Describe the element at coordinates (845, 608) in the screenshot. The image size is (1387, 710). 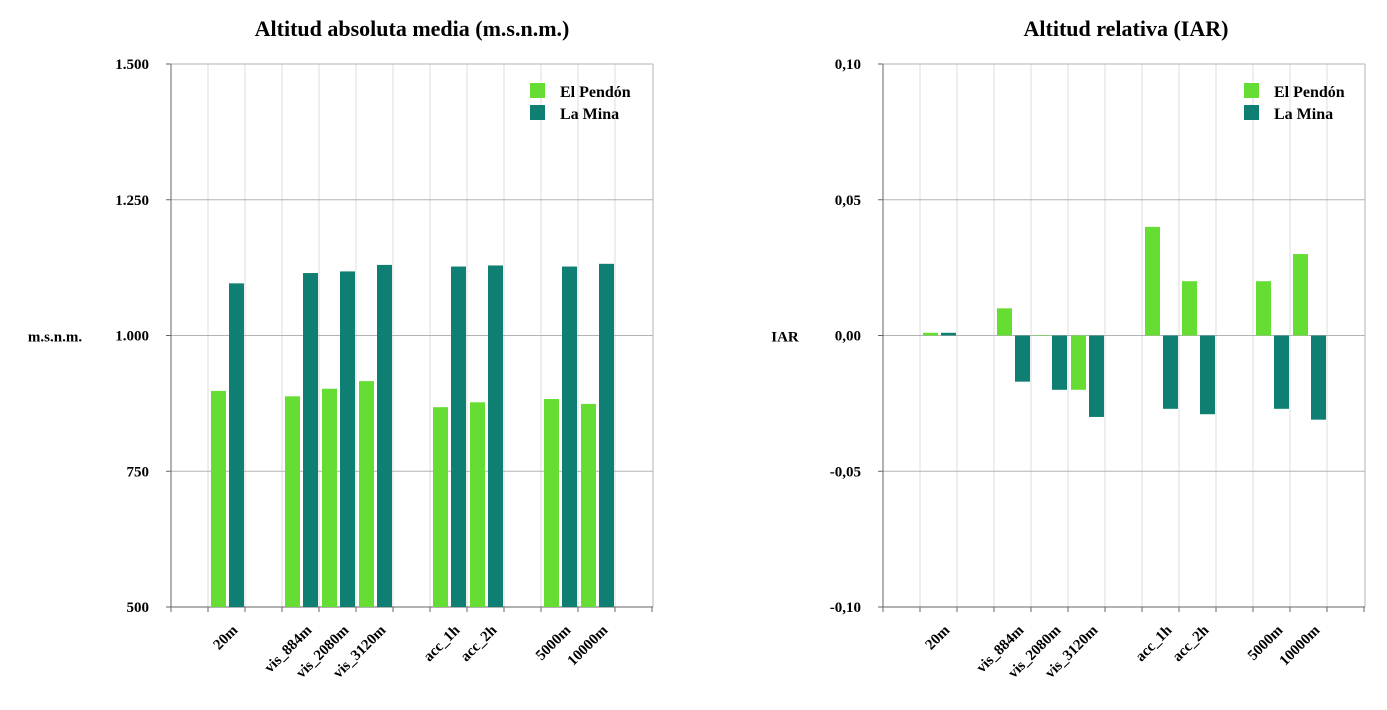
I see `y-tick-label: -0,10` at that location.